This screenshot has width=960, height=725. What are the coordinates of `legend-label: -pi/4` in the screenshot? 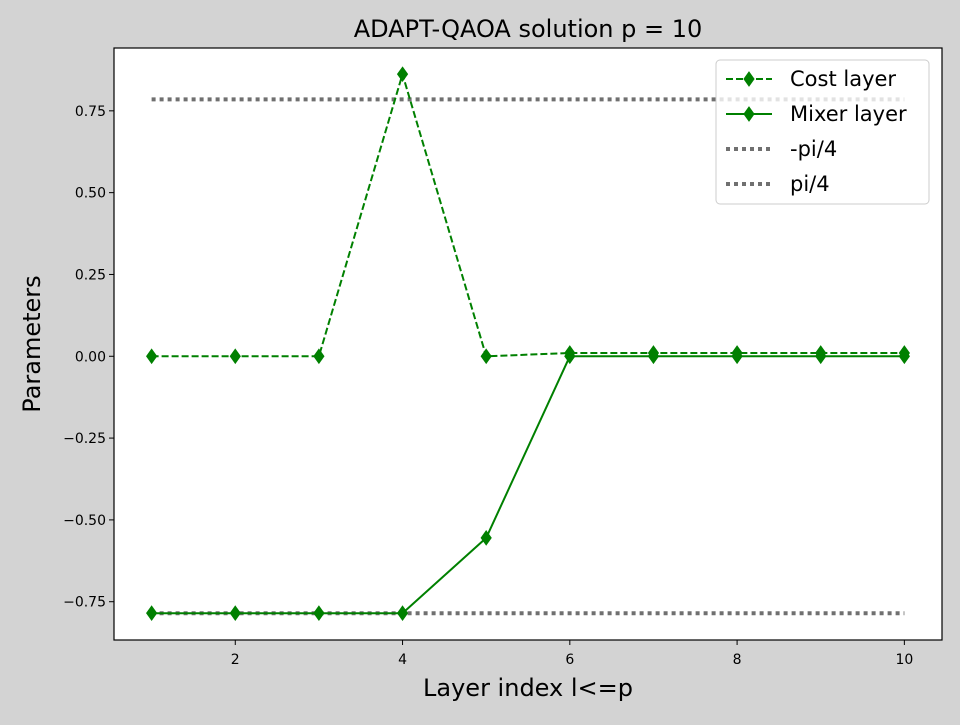 It's located at (813, 149).